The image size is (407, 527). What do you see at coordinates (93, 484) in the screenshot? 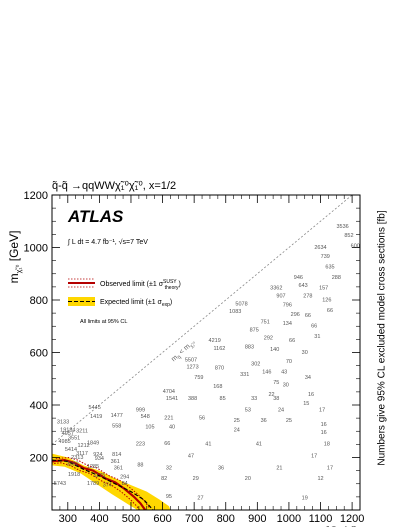
I see `xsec-point-111: 1789` at bounding box center [93, 484].